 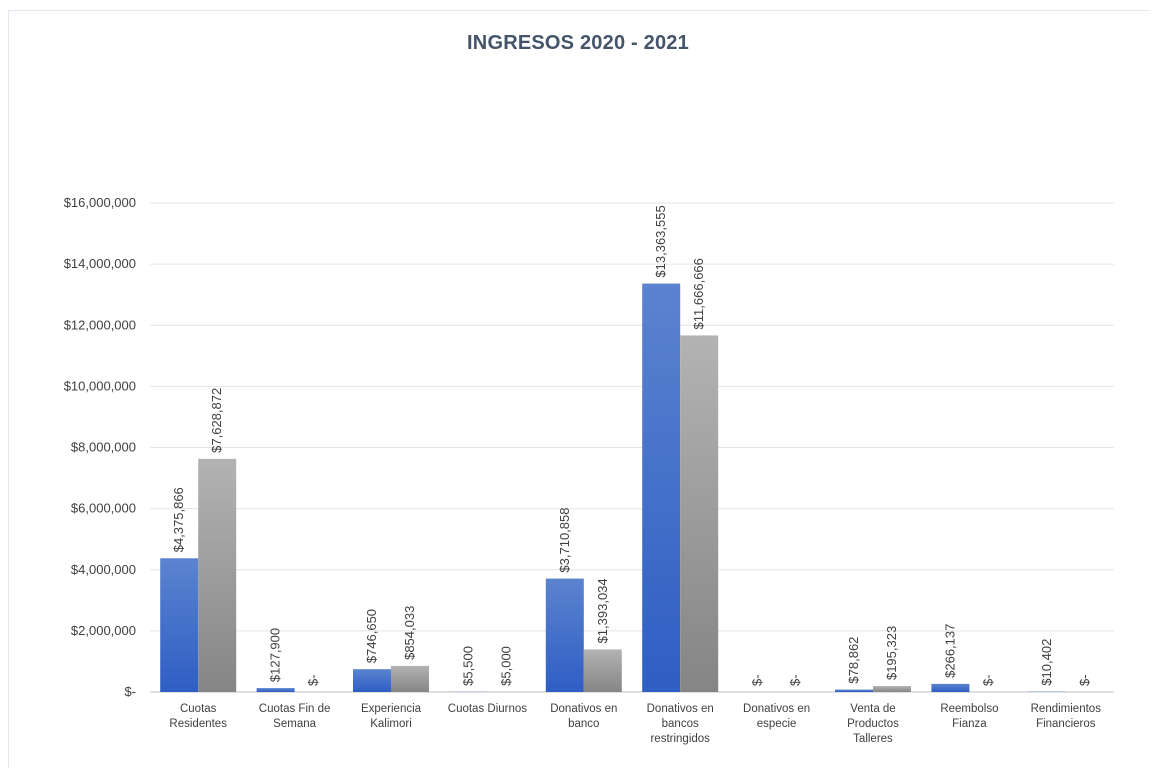 What do you see at coordinates (949, 651) in the screenshot?
I see `data-label: $266,137` at bounding box center [949, 651].